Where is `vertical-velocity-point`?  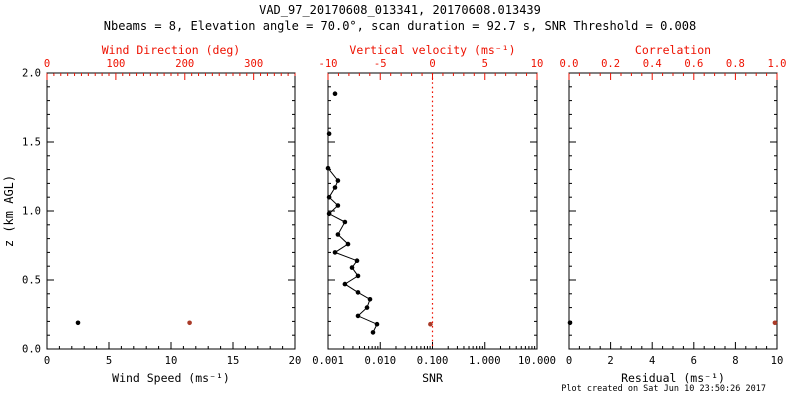
vertical-velocity-point is located at coordinates (430, 324).